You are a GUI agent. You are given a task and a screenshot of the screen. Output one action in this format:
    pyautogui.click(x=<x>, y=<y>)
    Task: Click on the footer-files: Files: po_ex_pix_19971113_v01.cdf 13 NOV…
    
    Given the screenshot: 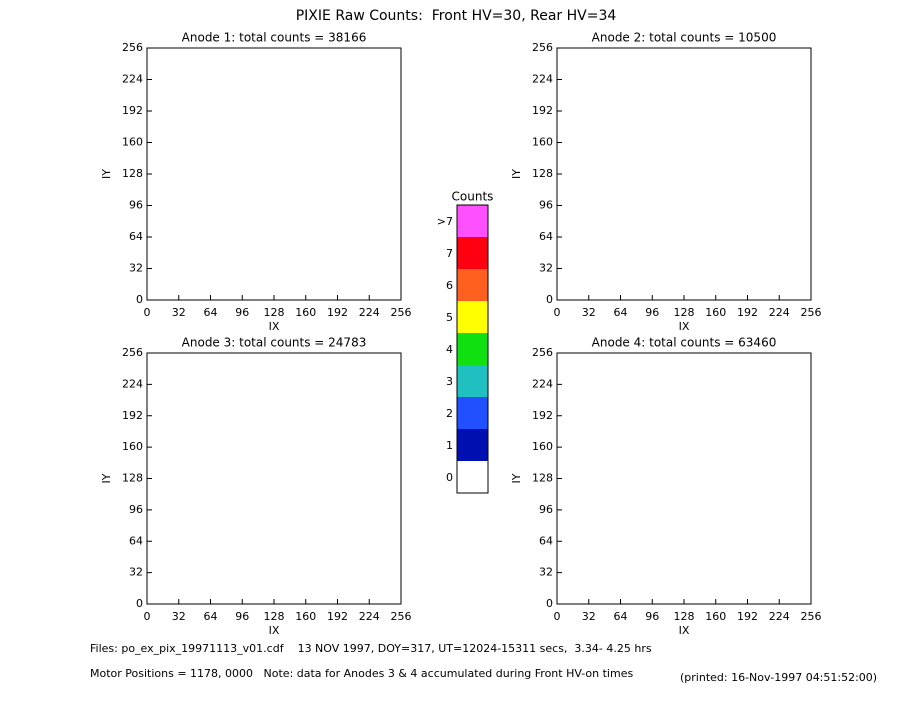 What is the action you would take?
    pyautogui.click(x=371, y=648)
    